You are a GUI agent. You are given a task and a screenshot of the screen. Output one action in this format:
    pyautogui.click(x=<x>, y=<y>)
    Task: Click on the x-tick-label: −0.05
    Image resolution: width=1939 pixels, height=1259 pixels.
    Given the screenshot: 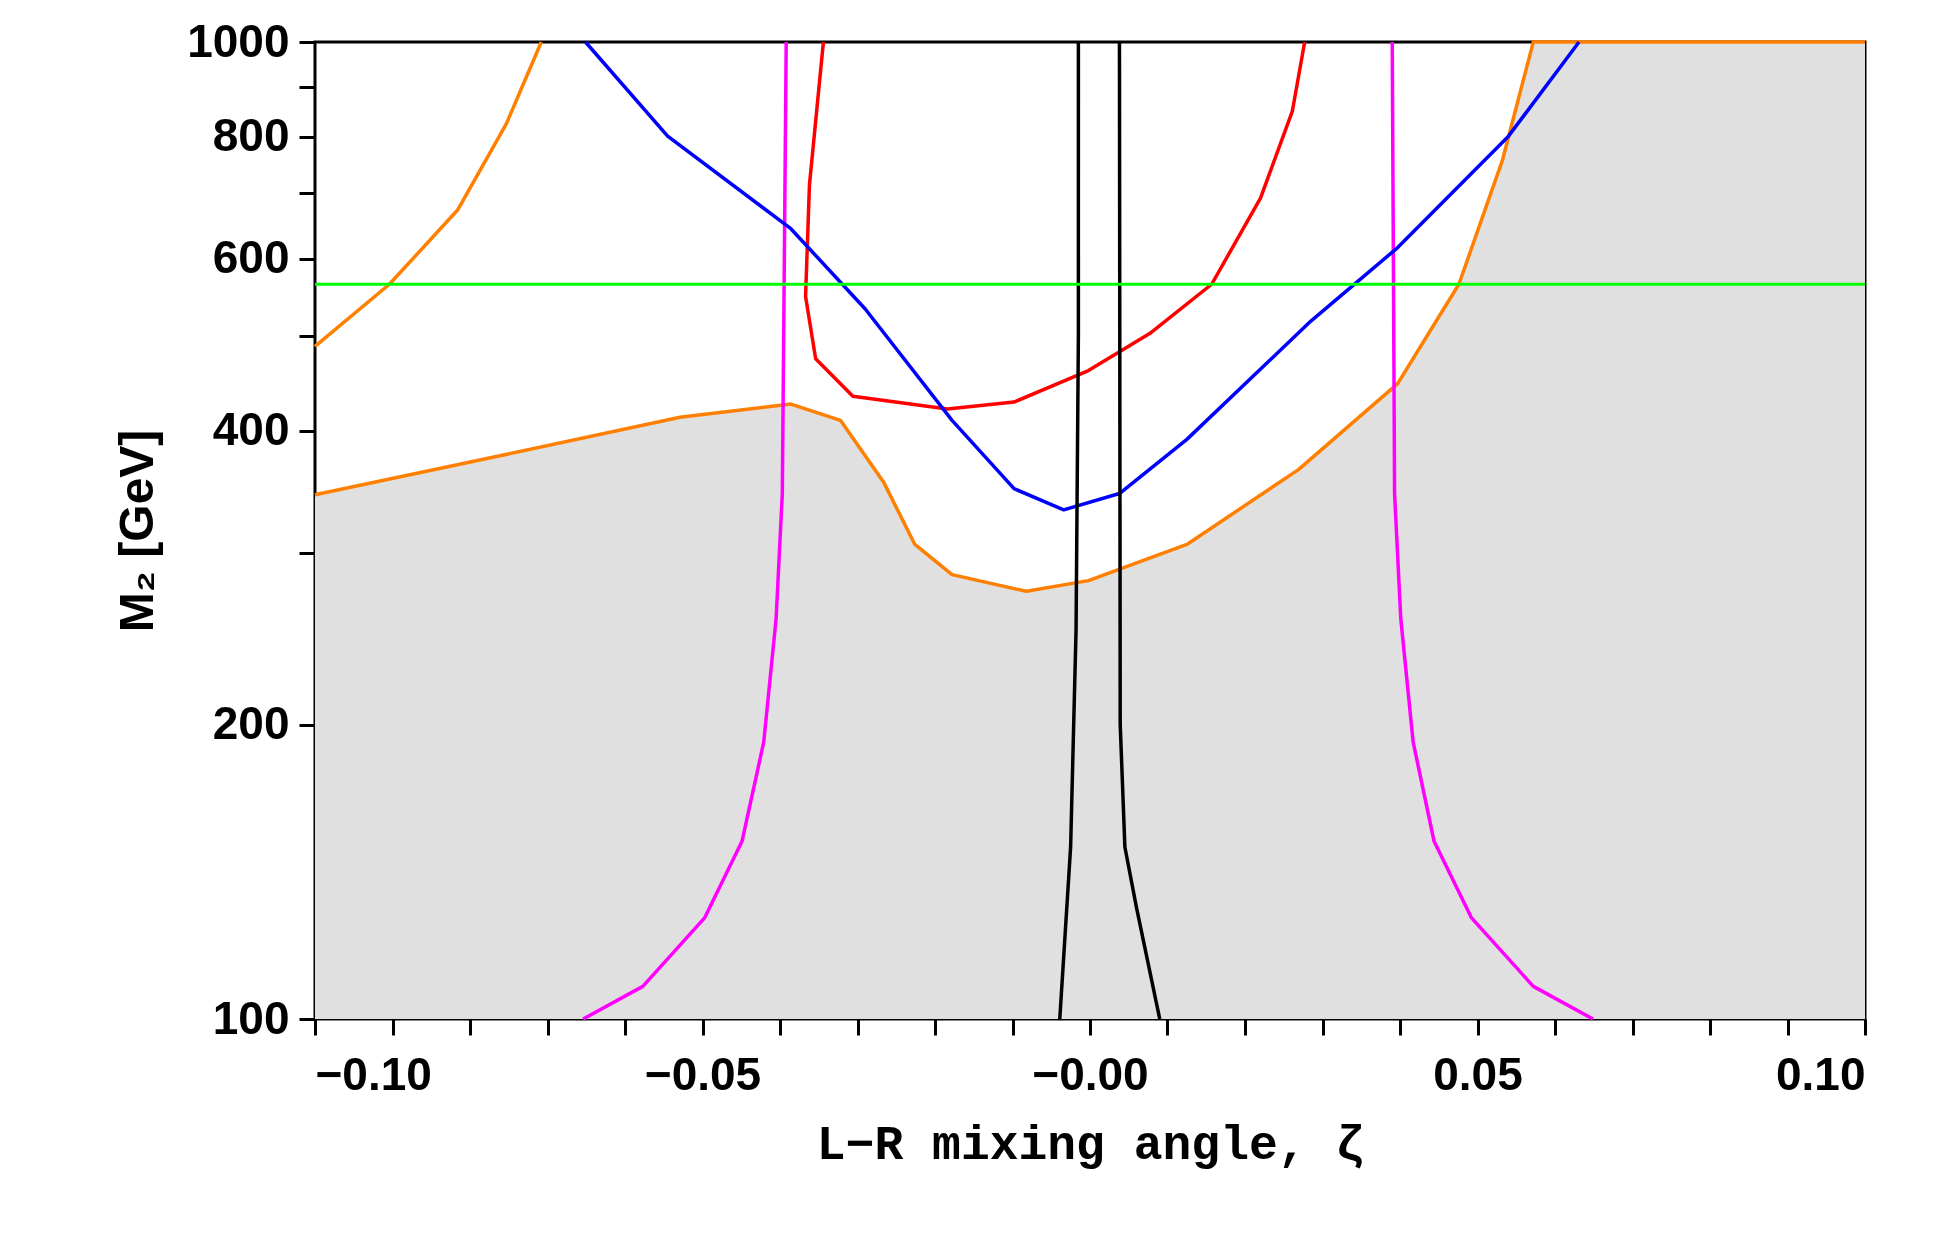 What is the action you would take?
    pyautogui.click(x=703, y=1073)
    